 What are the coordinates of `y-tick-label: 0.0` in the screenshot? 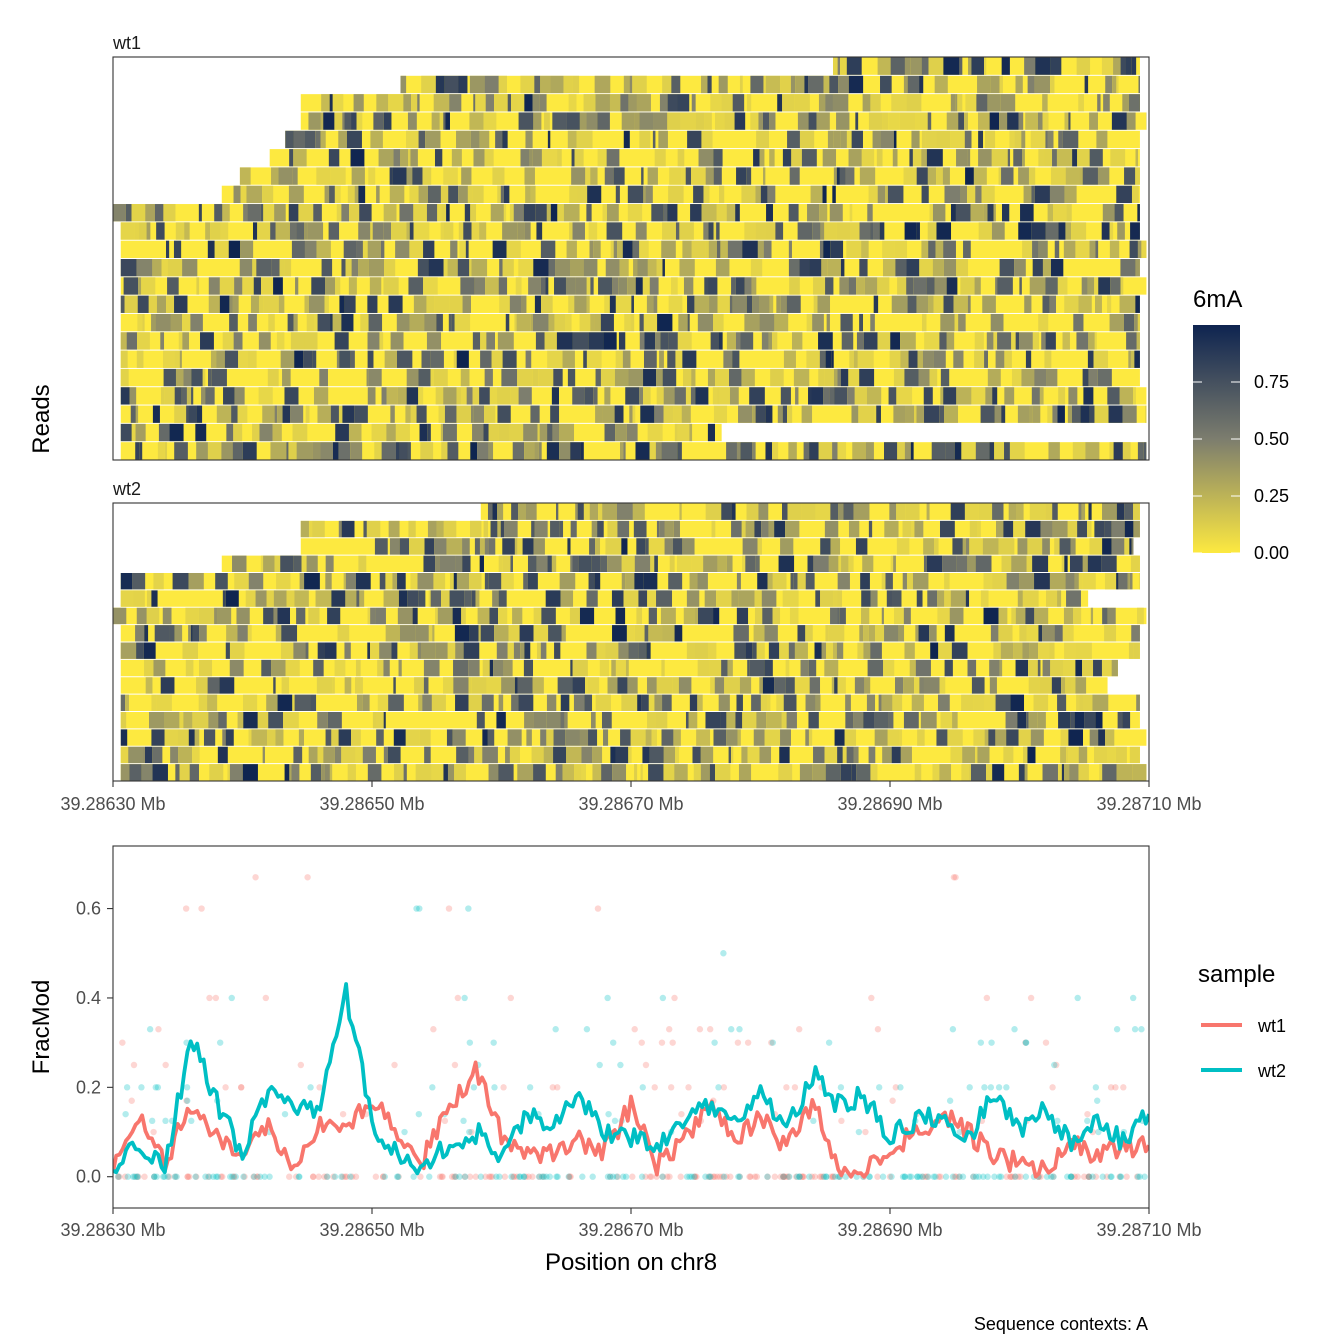 It's located at (88, 1177).